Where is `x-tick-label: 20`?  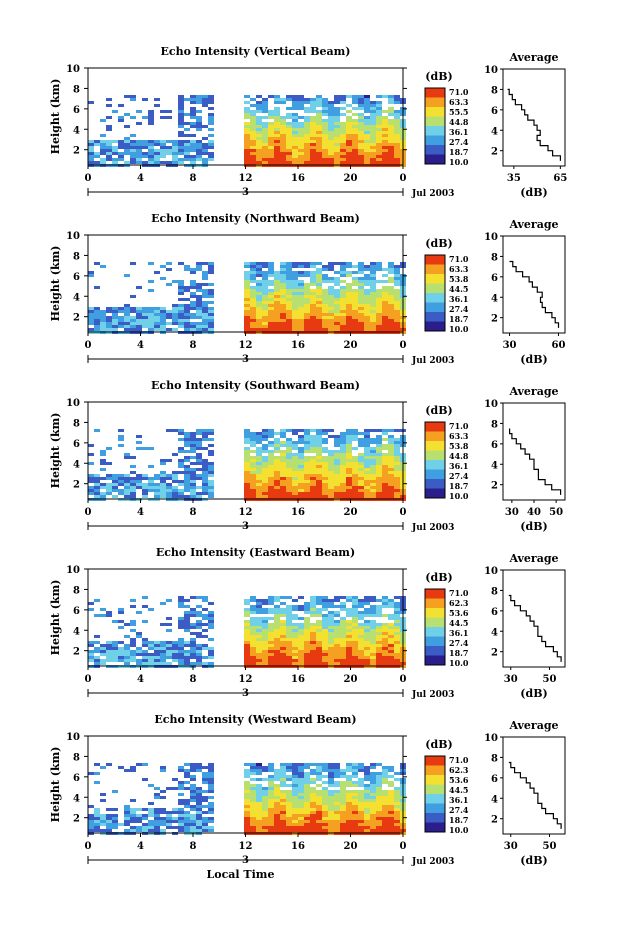
x-tick-label: 20 is located at coordinates (351, 846).